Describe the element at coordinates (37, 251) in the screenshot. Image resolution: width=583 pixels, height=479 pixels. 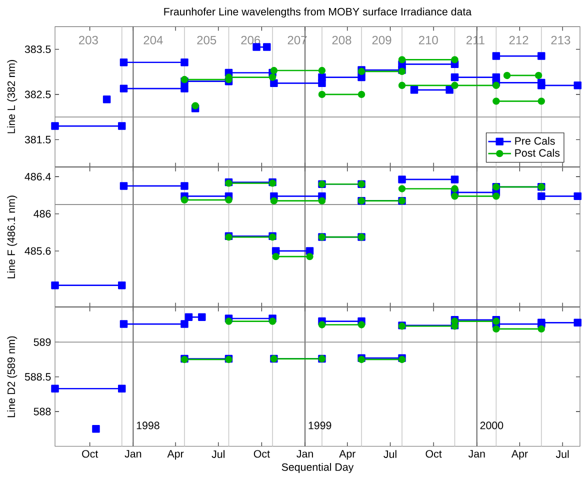
I see `y-tick-label: 485.6` at that location.